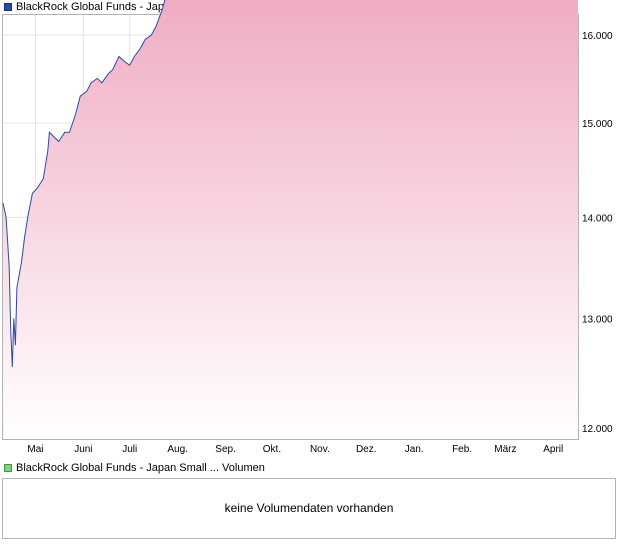  I want to click on x-tick-label: Aug., so click(177, 449).